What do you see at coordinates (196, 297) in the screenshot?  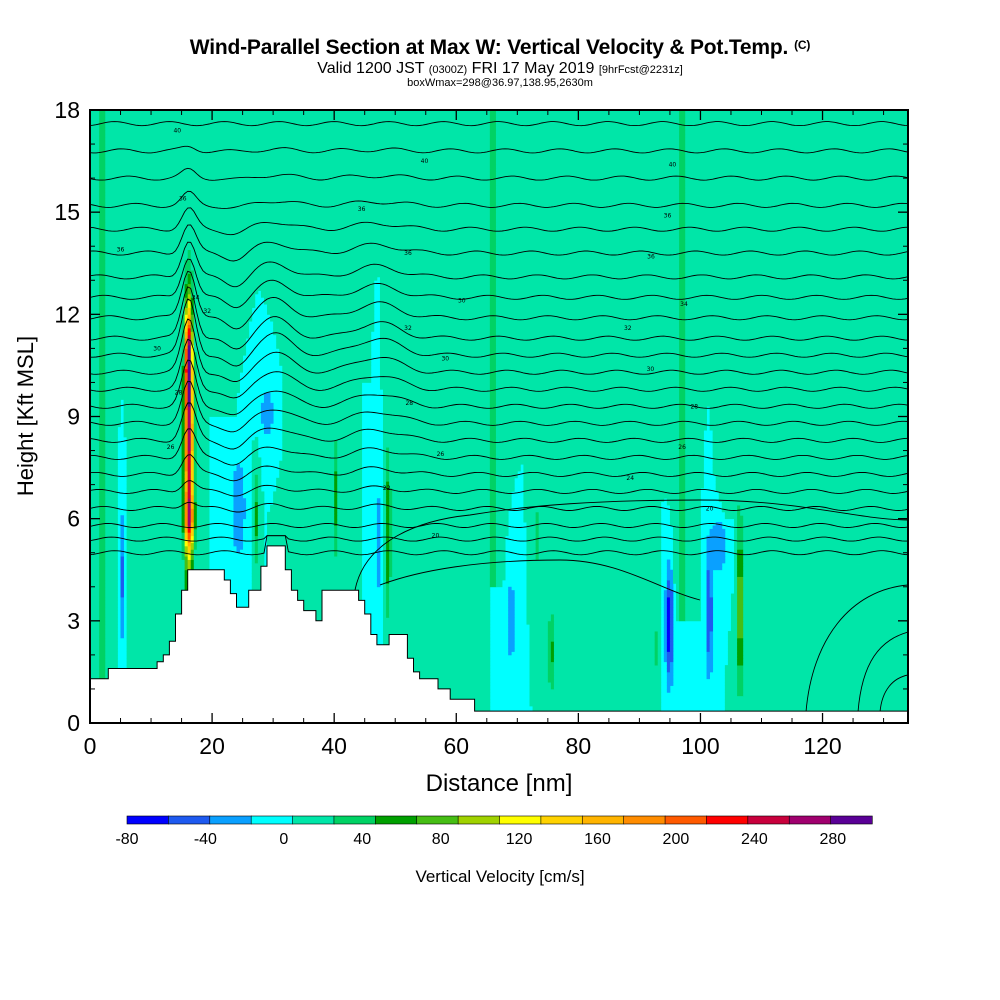 I see `isentrope-label: 34` at bounding box center [196, 297].